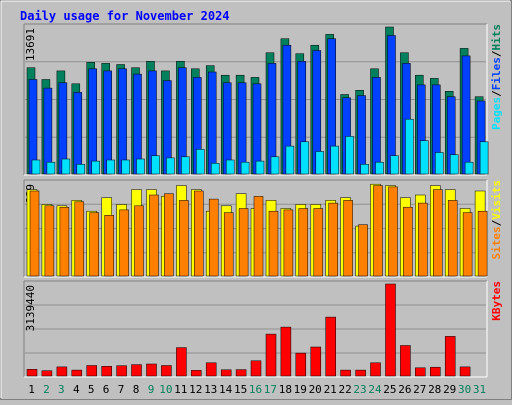  What do you see at coordinates (464, 389) in the screenshot?
I see `day-label-30: 30` at bounding box center [464, 389].